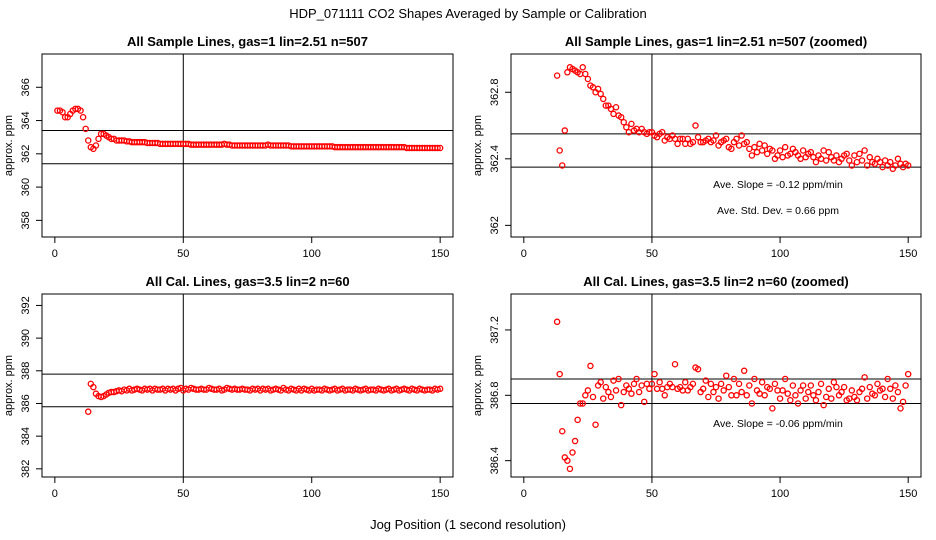  What do you see at coordinates (247, 281) in the screenshot?
I see `panel-title: All Cal. Lines, gas=3.5 lin=2 n=60` at bounding box center [247, 281].